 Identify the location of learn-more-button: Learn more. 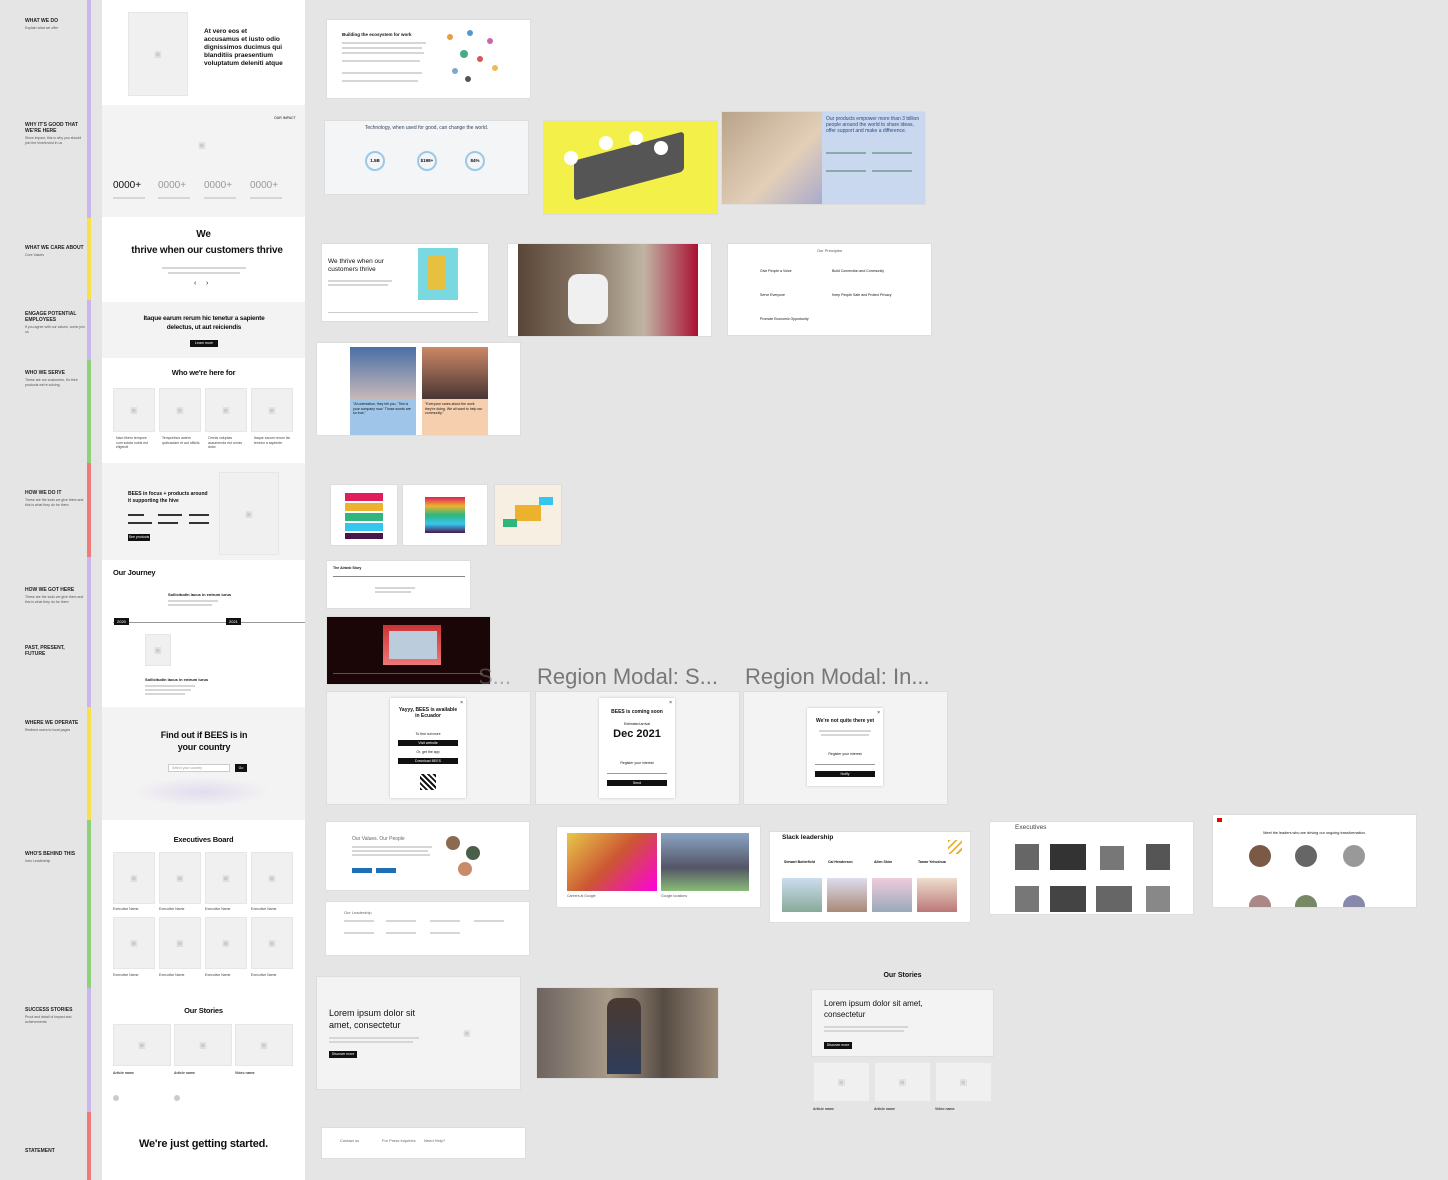
(204, 343).